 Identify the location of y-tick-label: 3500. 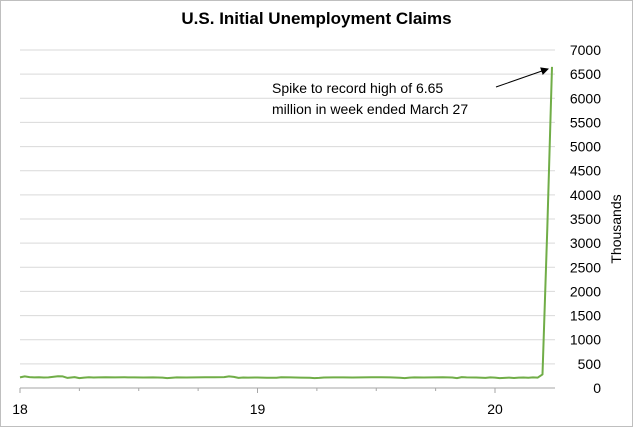
(585, 219).